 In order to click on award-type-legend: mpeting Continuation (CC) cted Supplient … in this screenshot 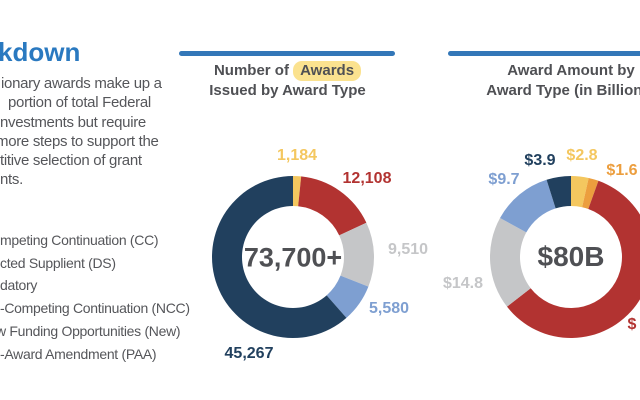, I will do `click(95, 297)`.